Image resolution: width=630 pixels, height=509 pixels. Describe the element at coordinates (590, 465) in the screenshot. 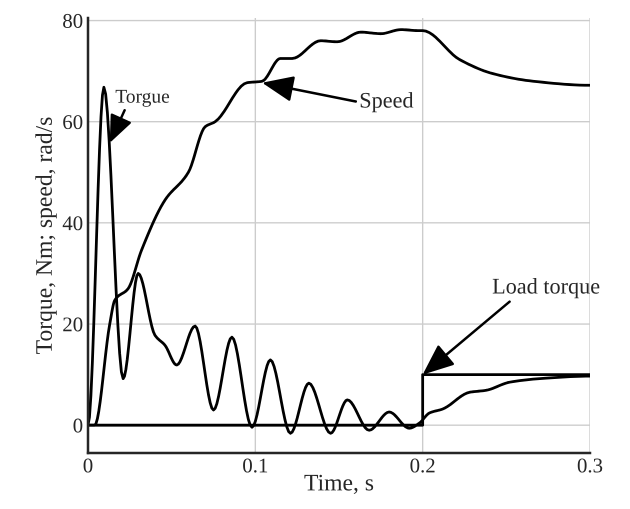

I see `x-tick-label: 0.3` at that location.